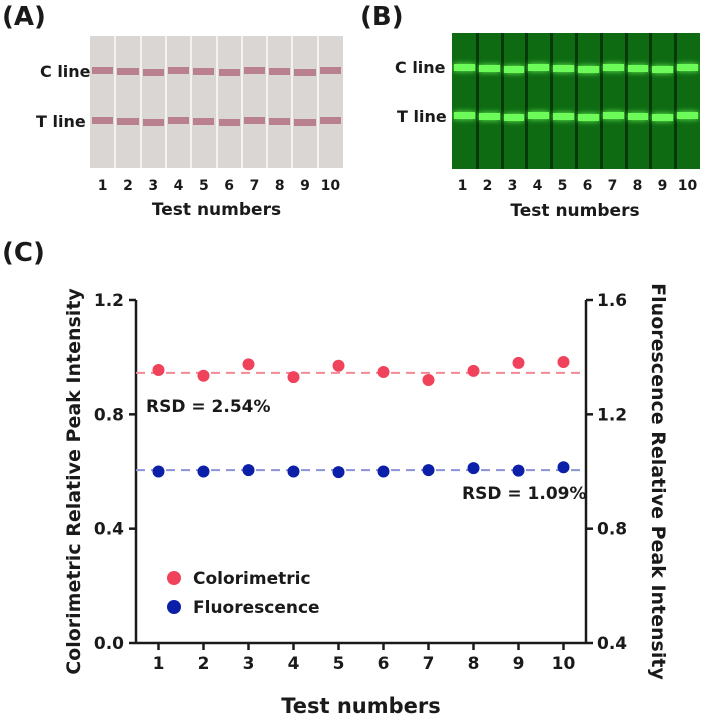 The height and width of the screenshot is (718, 705). I want to click on colorimetric-rsd-annotation: RSD = 2.54%, so click(208, 407).